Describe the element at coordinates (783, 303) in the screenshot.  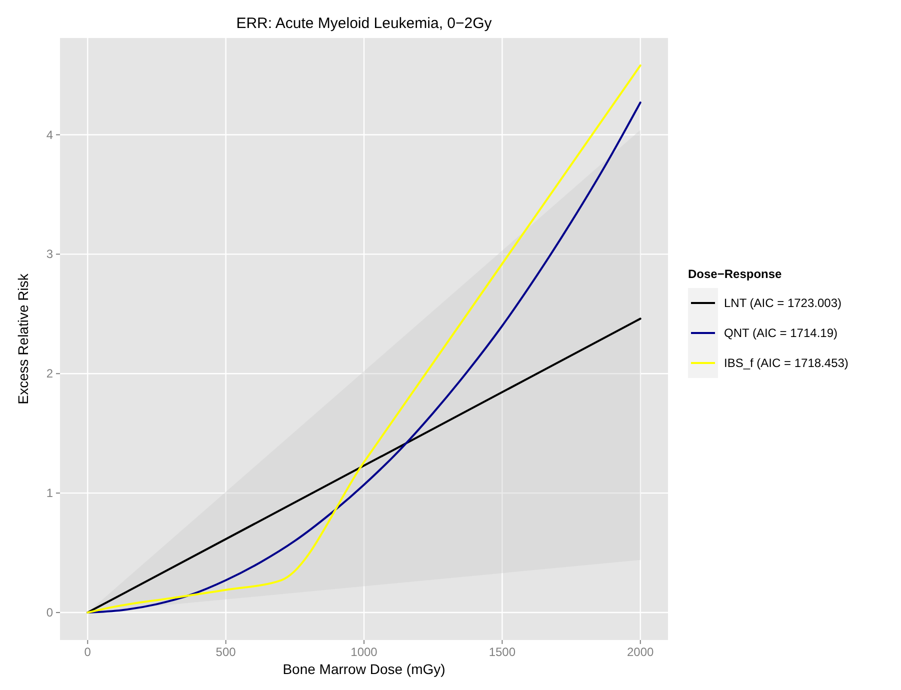
I see `legend-label: LNT (AIC = 1723.003)` at that location.